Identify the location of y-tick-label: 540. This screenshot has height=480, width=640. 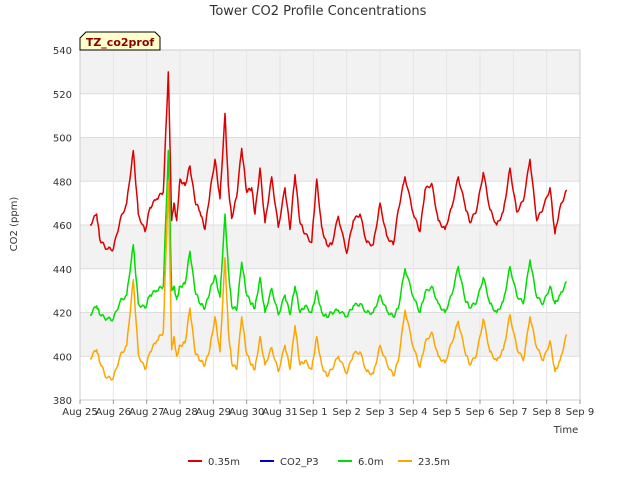
(62, 51).